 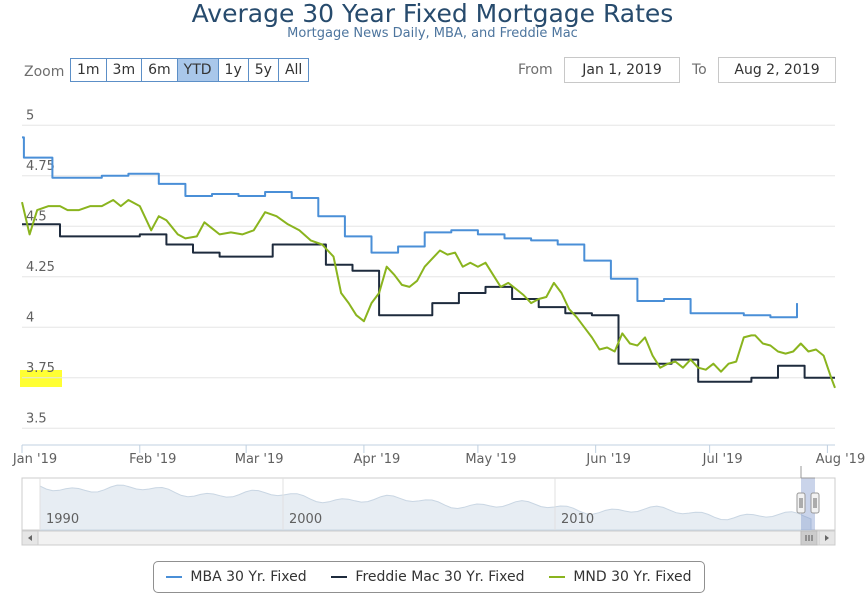 I want to click on navigator-year-label: 1990, so click(x=62, y=519).